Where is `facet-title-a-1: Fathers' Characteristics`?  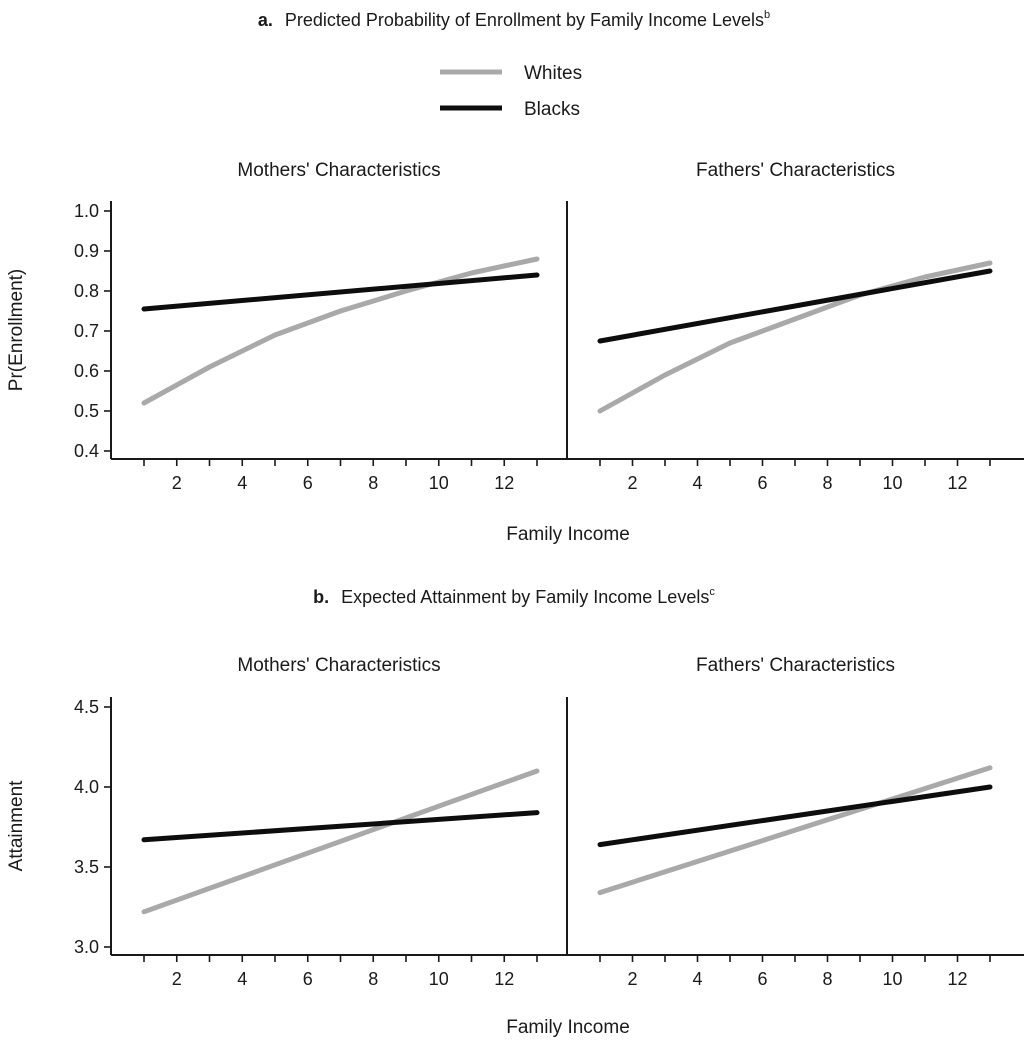 facet-title-a-1: Fathers' Characteristics is located at coordinates (795, 170).